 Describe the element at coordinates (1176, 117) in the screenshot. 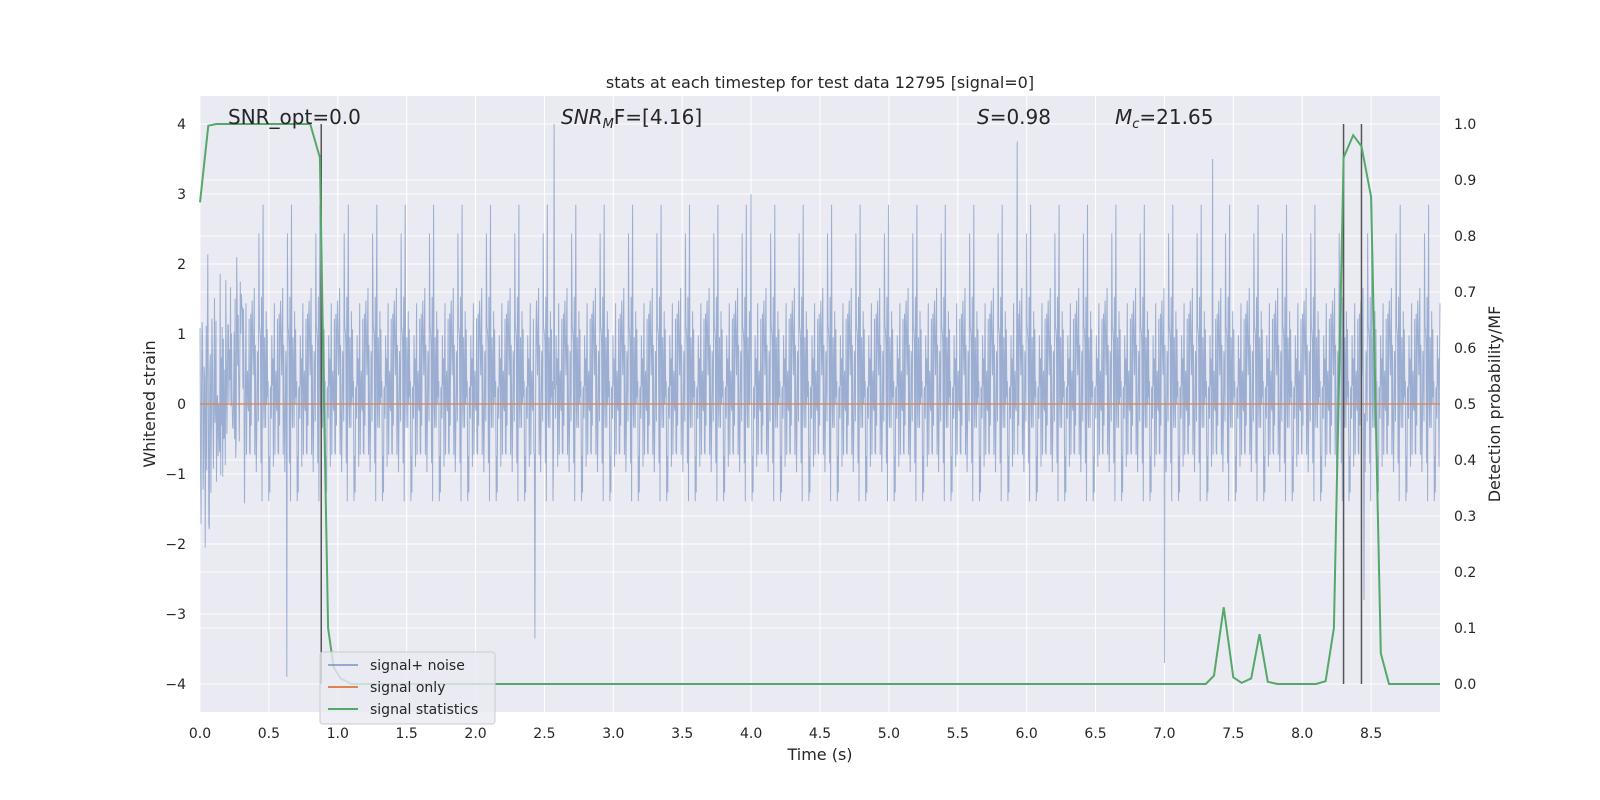

I see `annotation-mc-value: =21.65` at that location.